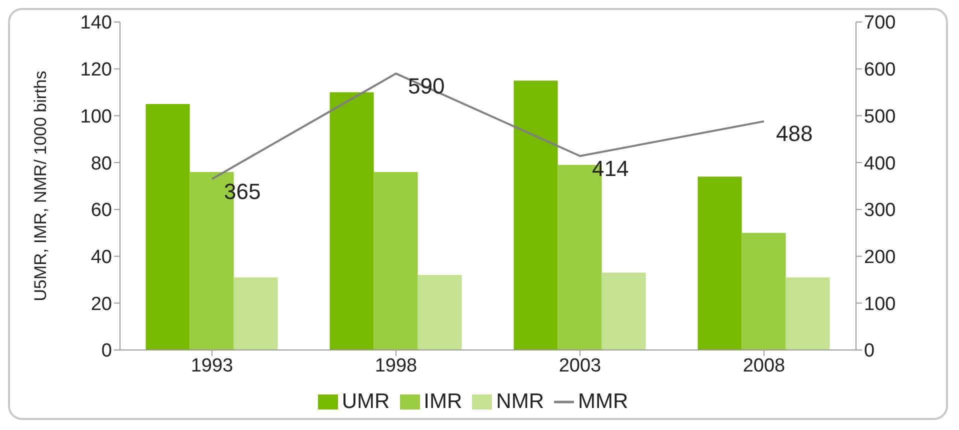 Image resolution: width=959 pixels, height=430 pixels. What do you see at coordinates (488, 126) in the screenshot?
I see `line-series` at bounding box center [488, 126].